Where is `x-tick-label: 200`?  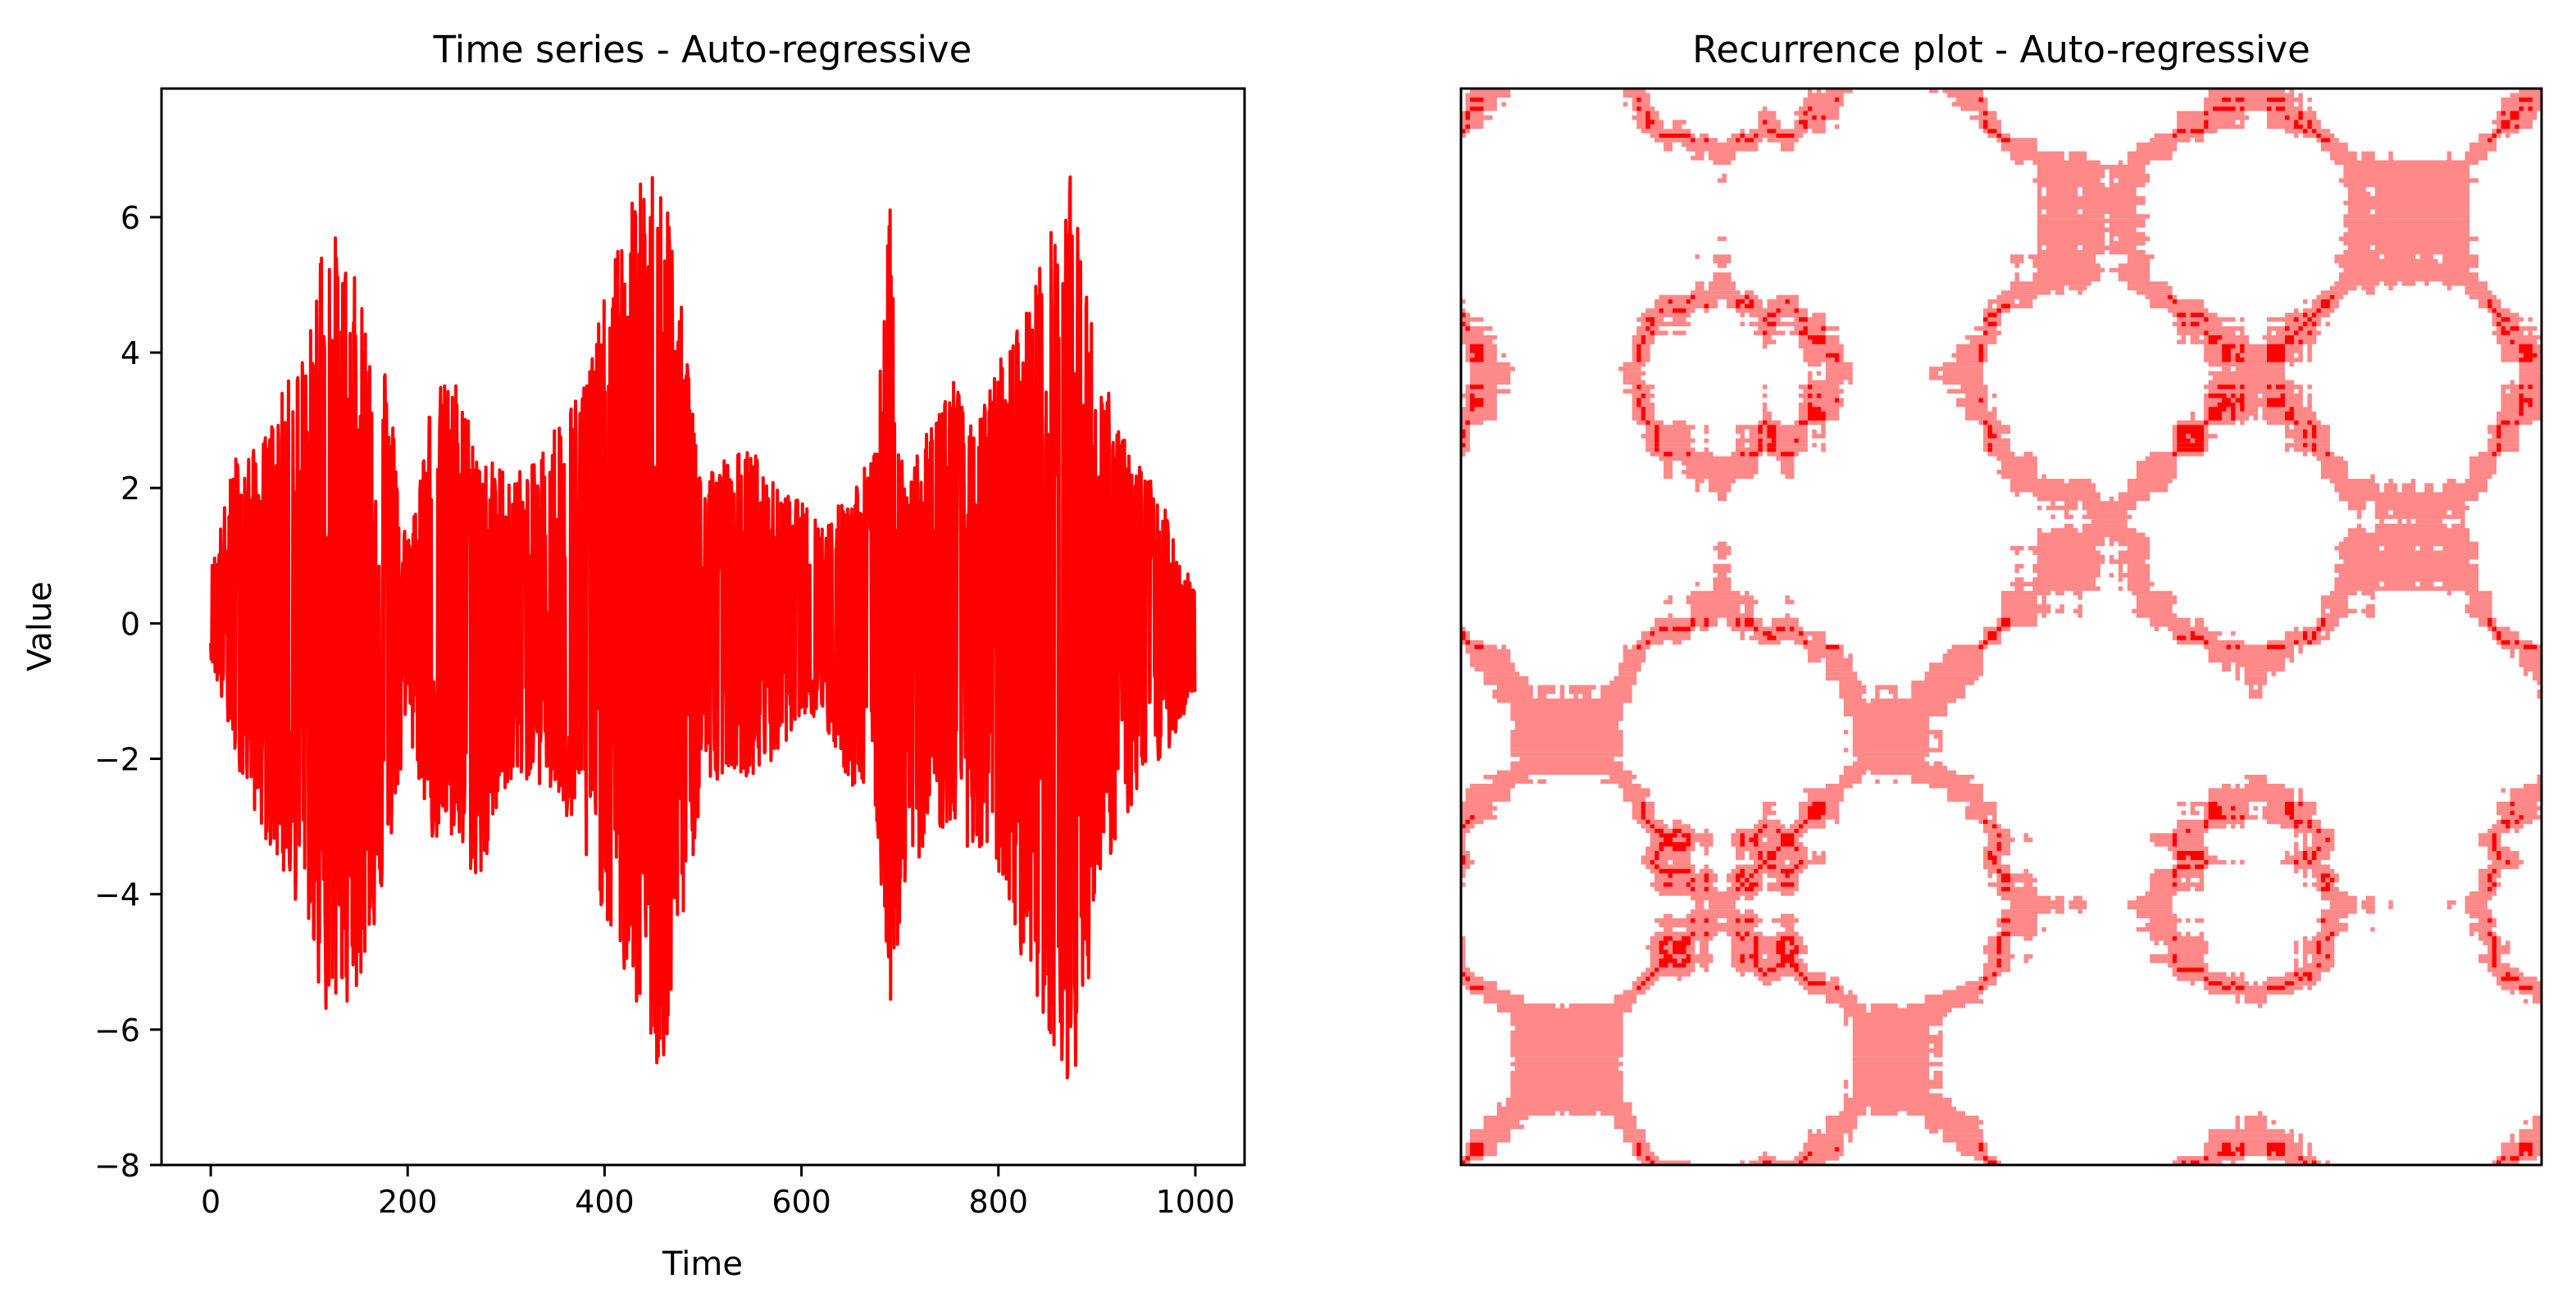 x-tick-label: 200 is located at coordinates (408, 1202).